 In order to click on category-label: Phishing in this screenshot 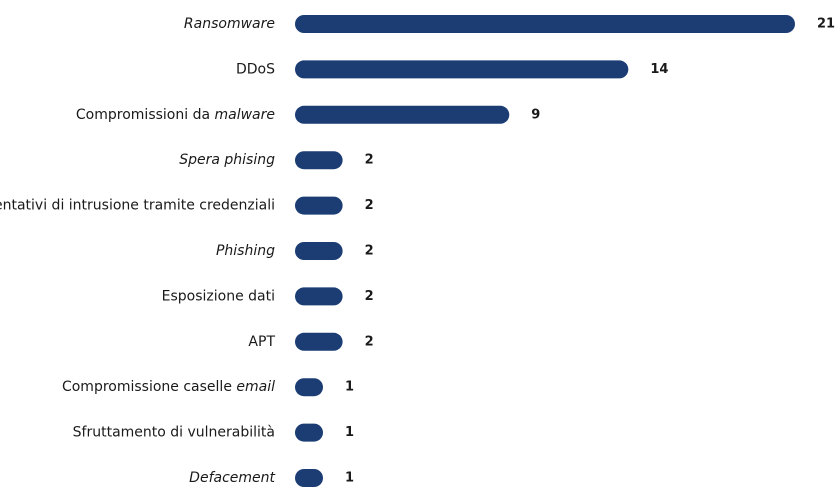, I will do `click(245, 251)`.